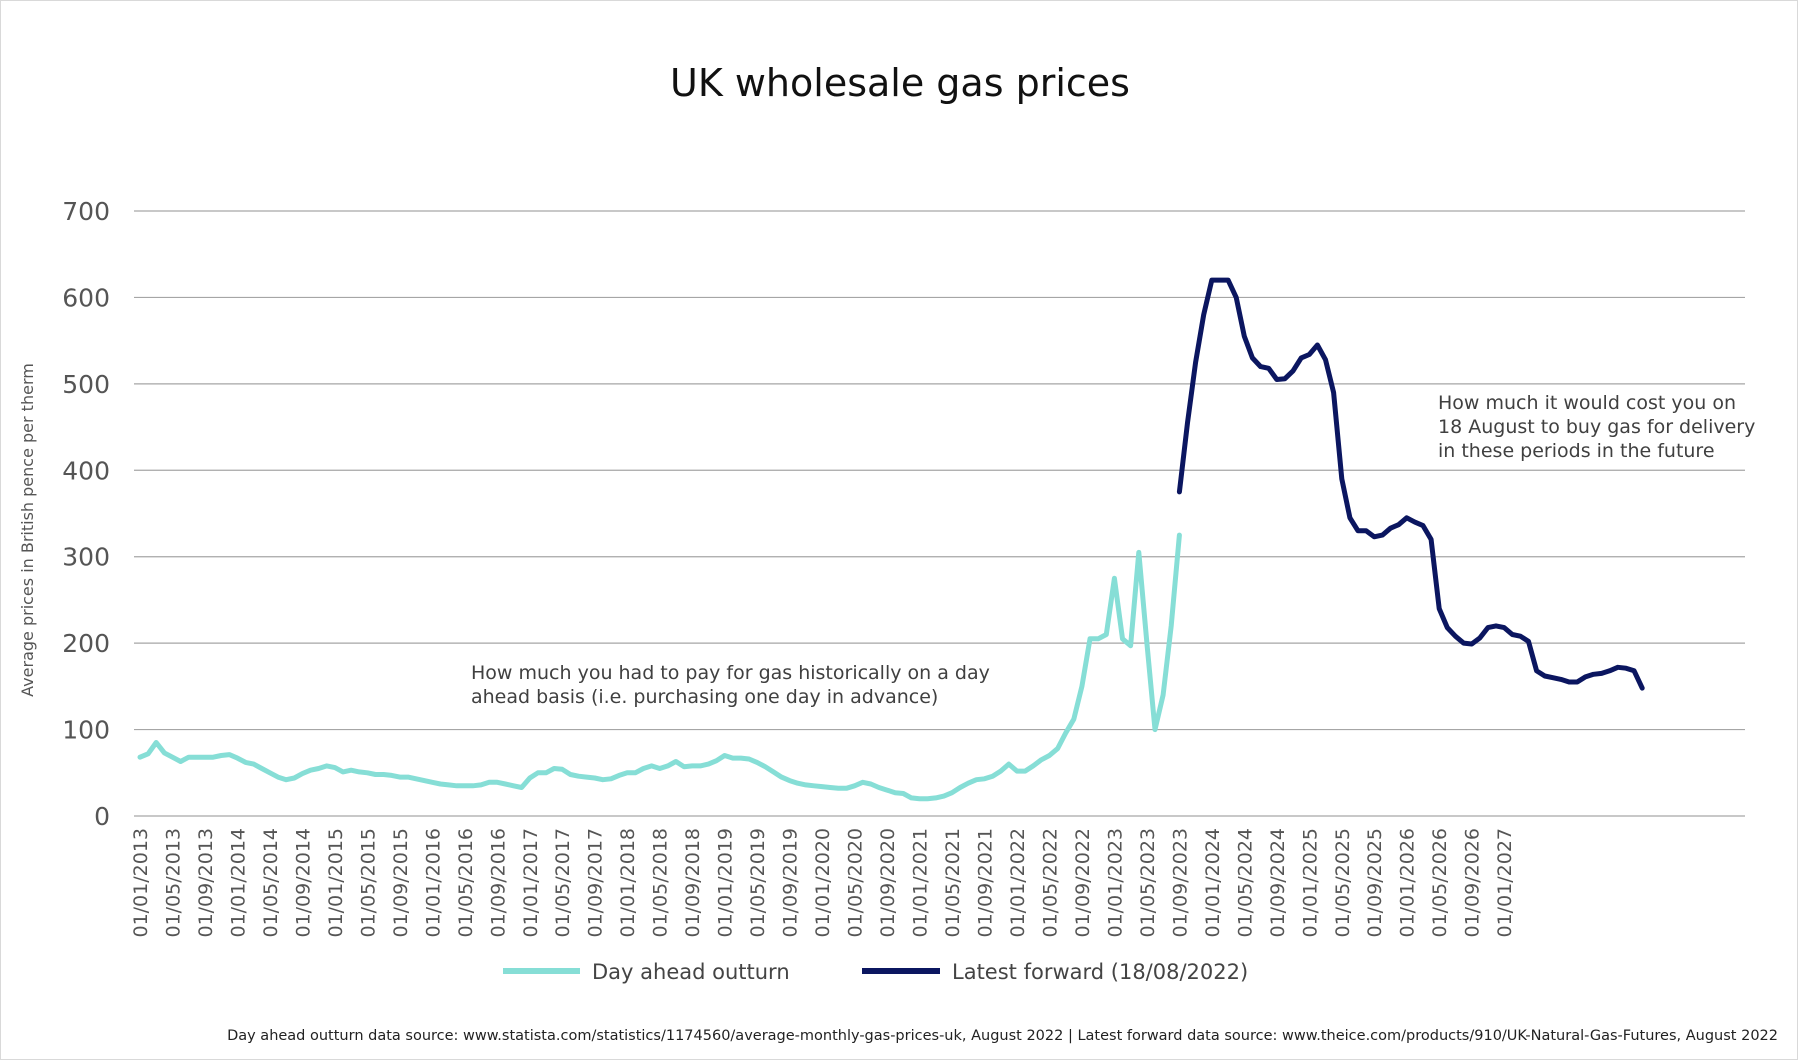 This screenshot has width=1798, height=1060. Describe the element at coordinates (238, 883) in the screenshot. I see `x-tick-label: 01/01/2014` at that location.